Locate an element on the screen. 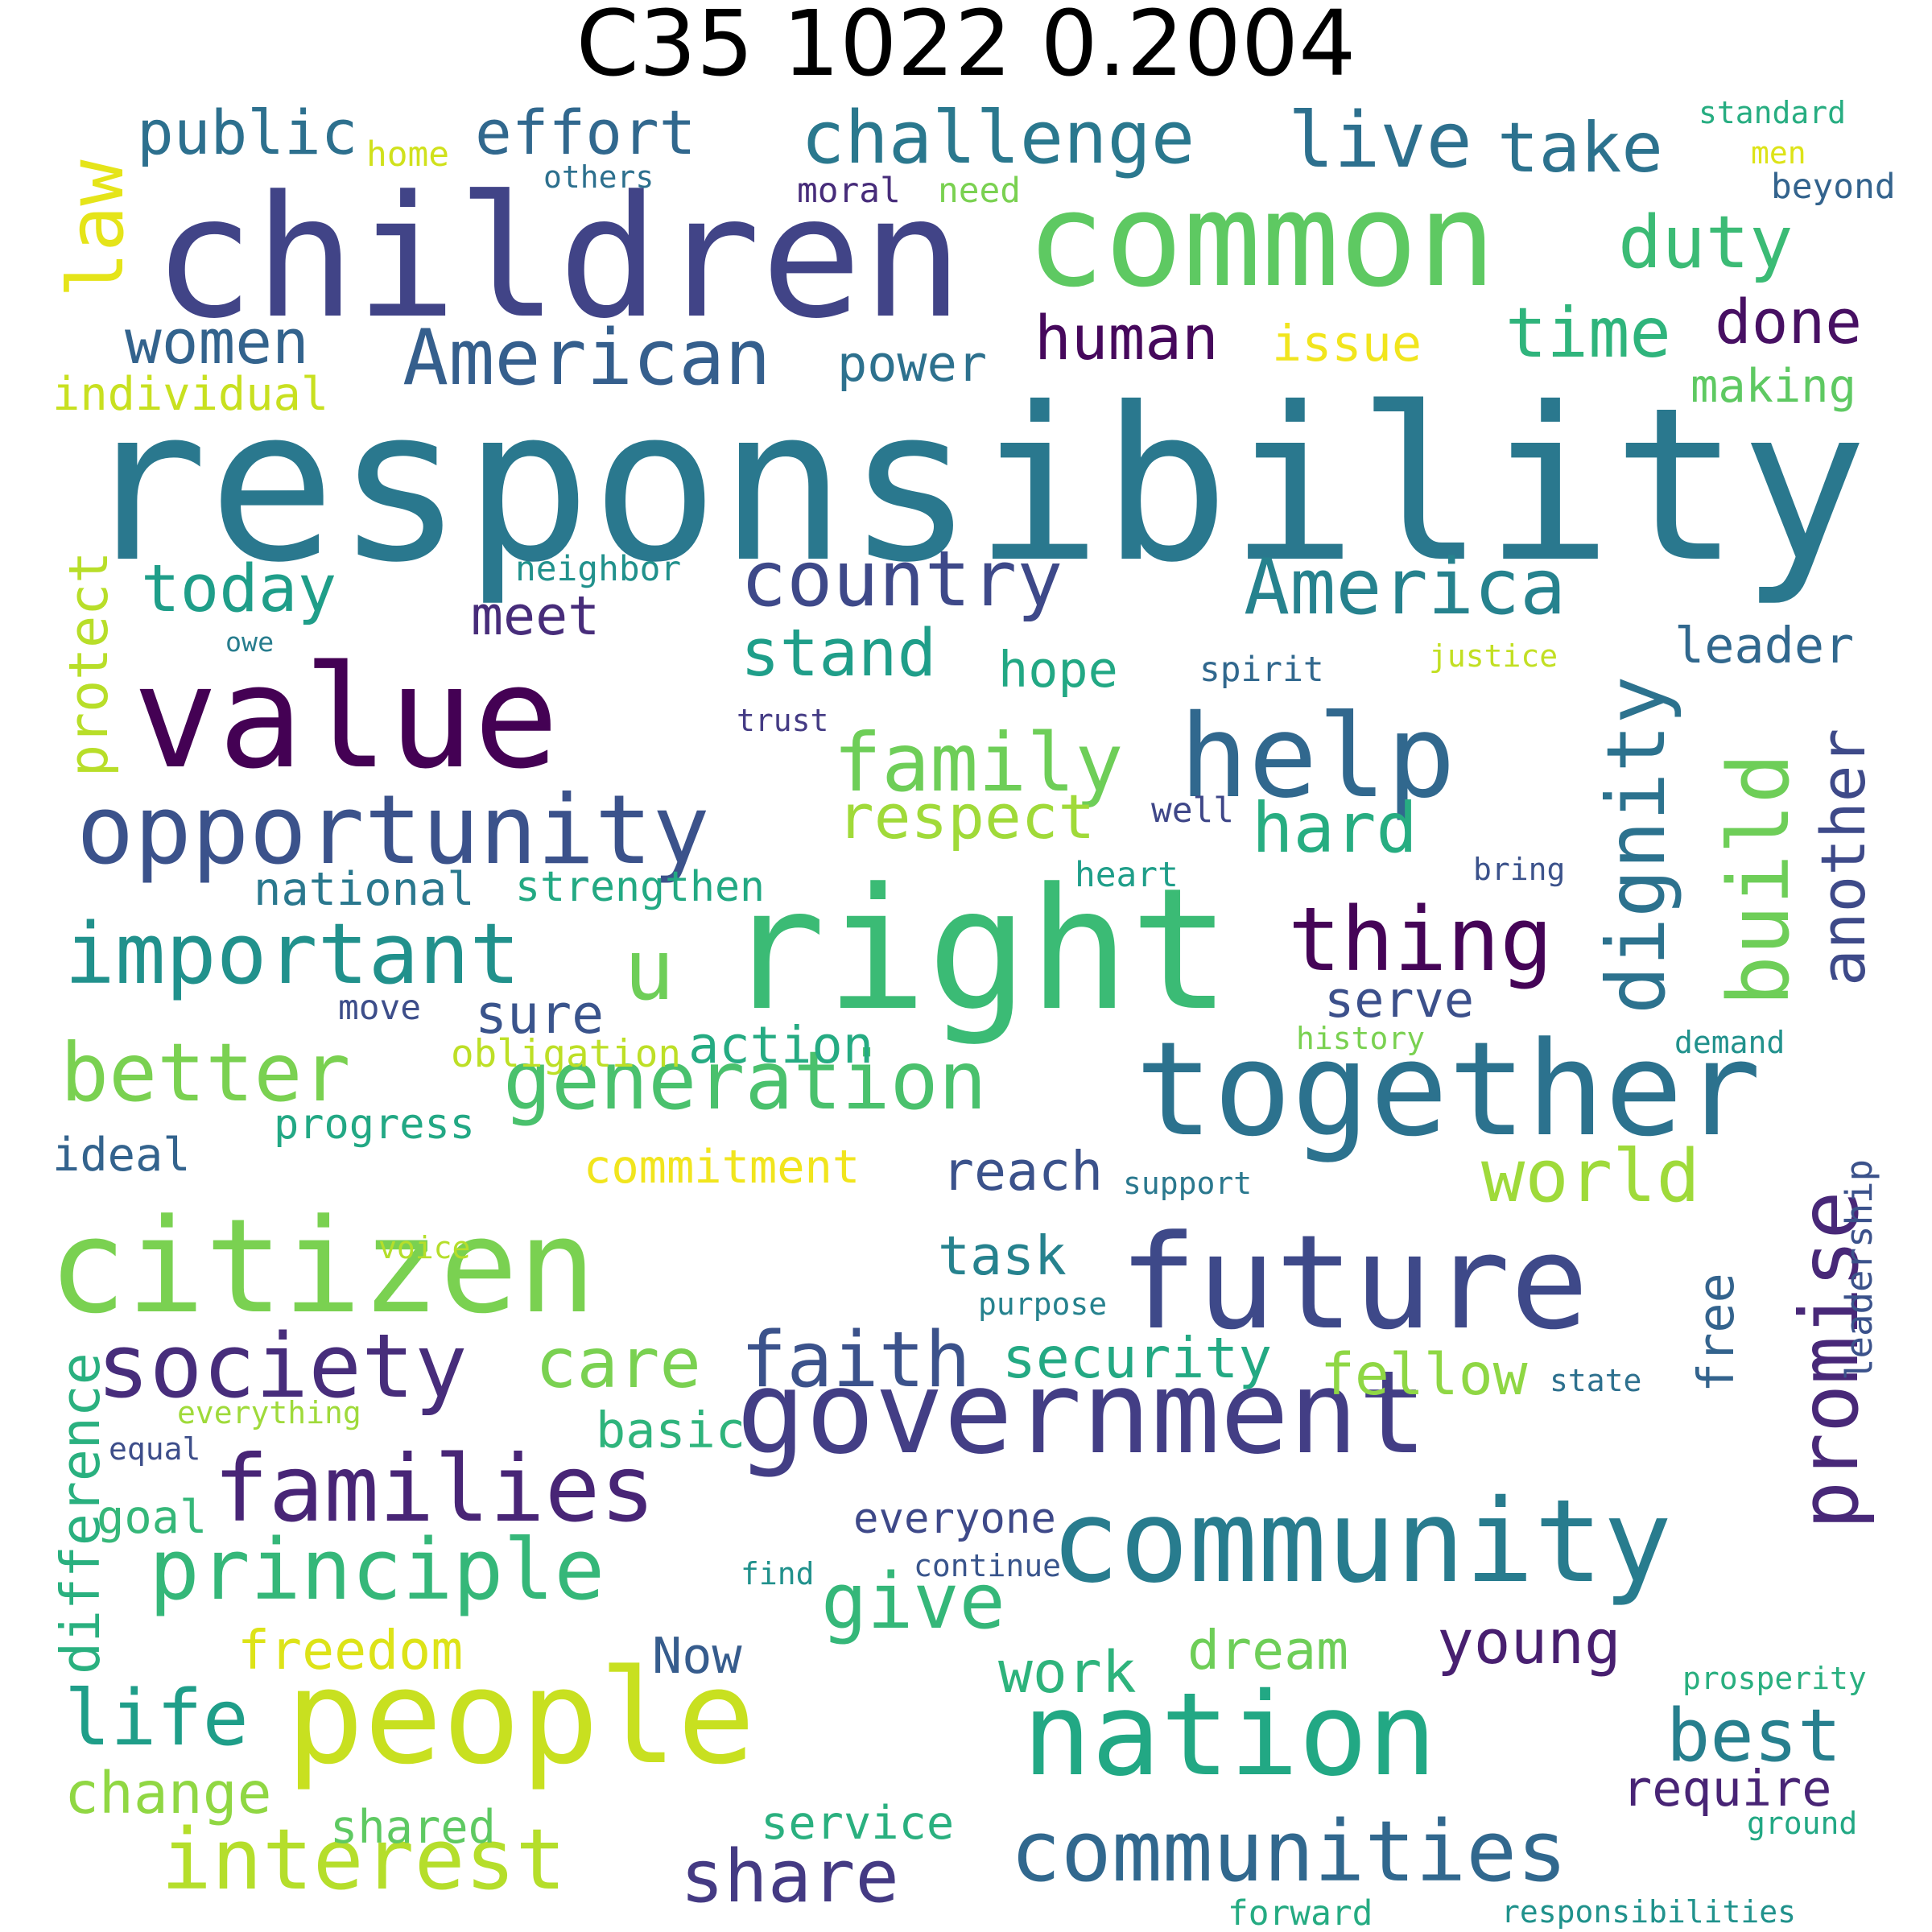  word-respect: respect is located at coordinates (966, 816).